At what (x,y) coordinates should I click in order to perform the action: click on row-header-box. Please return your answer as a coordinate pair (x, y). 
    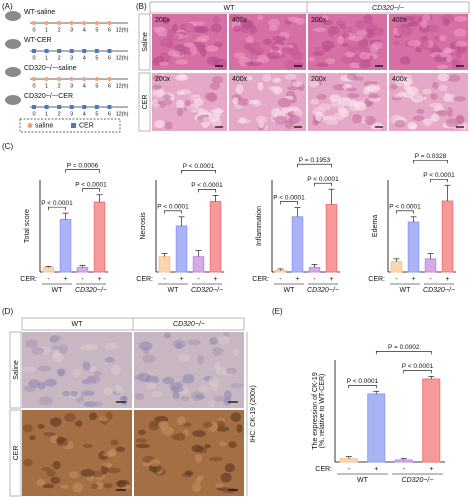
    Looking at the image, I should click on (15, 453).